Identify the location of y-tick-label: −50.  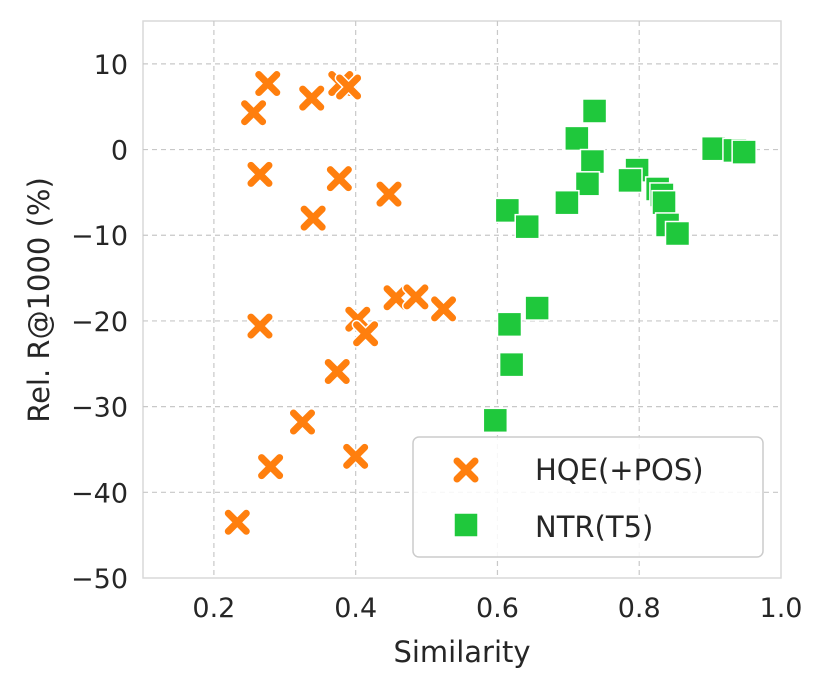
(99, 579).